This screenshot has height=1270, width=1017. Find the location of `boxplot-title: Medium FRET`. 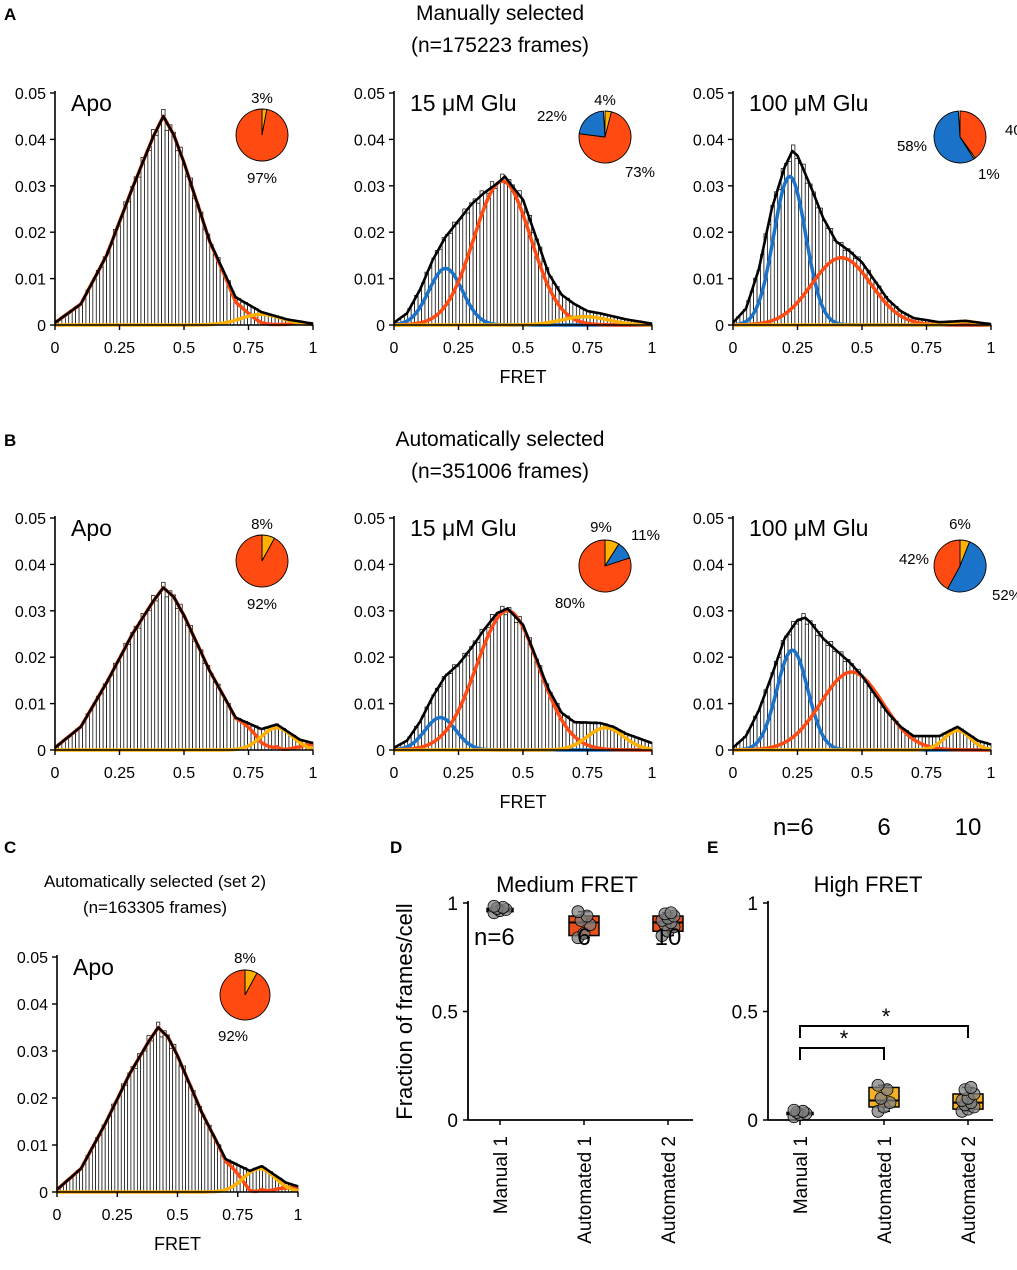

boxplot-title: Medium FRET is located at coordinates (567, 884).